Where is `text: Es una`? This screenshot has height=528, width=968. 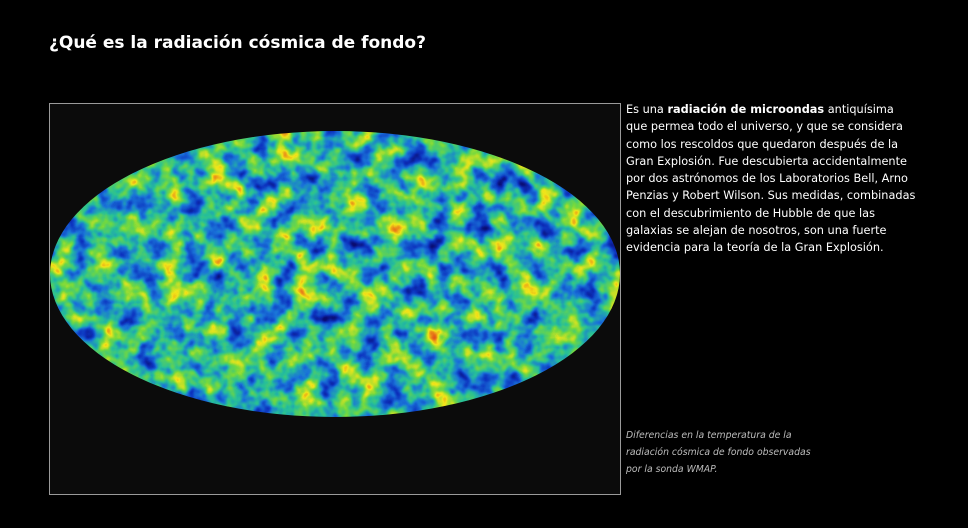 text: Es una is located at coordinates (647, 109).